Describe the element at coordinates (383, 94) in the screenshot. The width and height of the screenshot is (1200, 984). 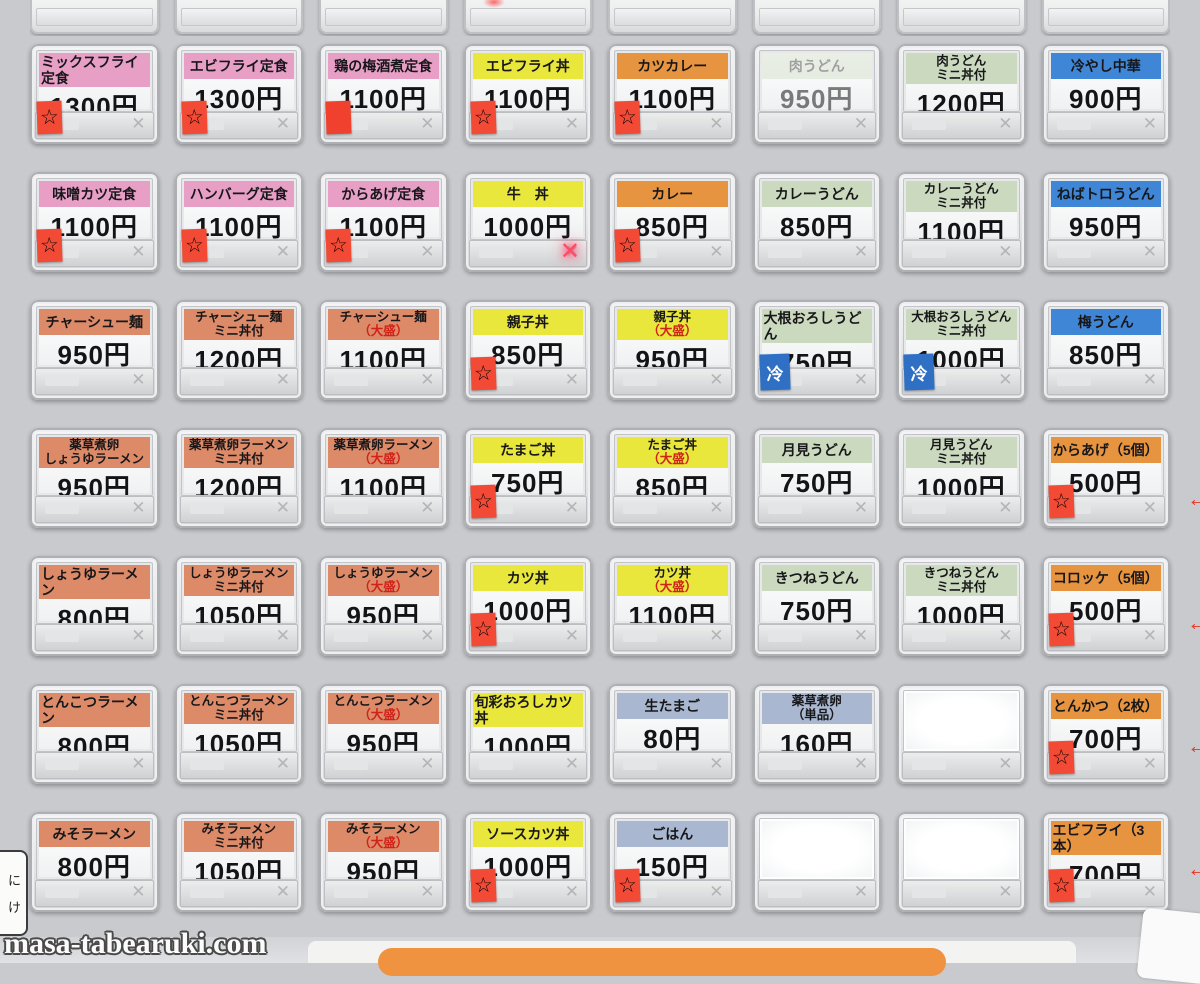
I see `menu-button: 鶏の梅酒煮定食 1100円 ✕` at that location.